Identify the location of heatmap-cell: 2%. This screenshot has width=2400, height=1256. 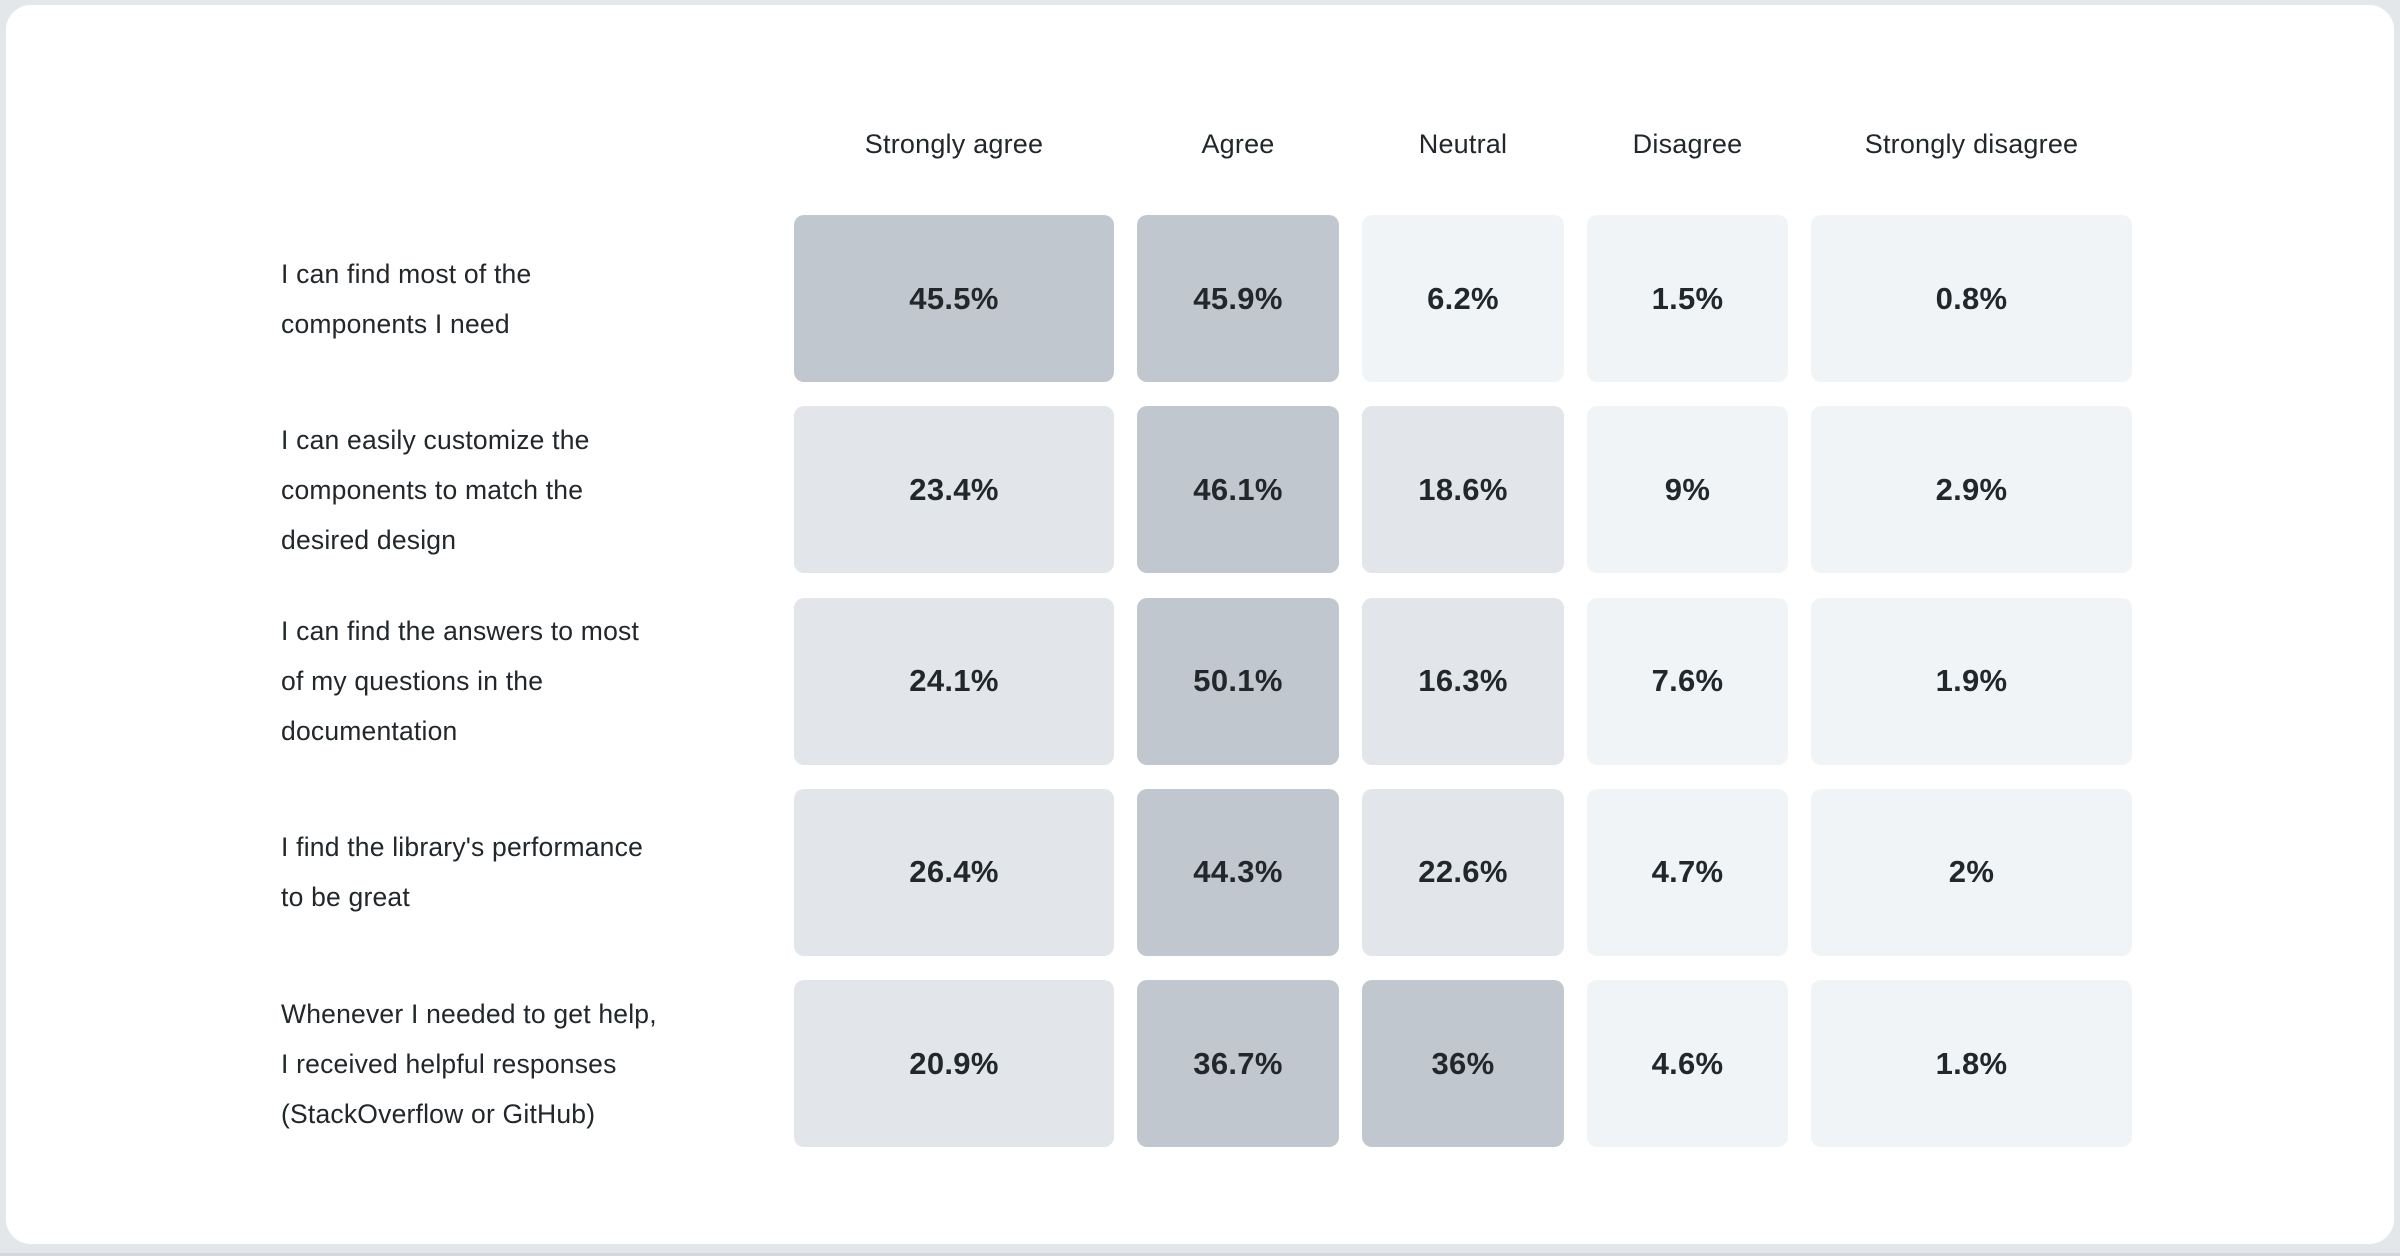
(1971, 872).